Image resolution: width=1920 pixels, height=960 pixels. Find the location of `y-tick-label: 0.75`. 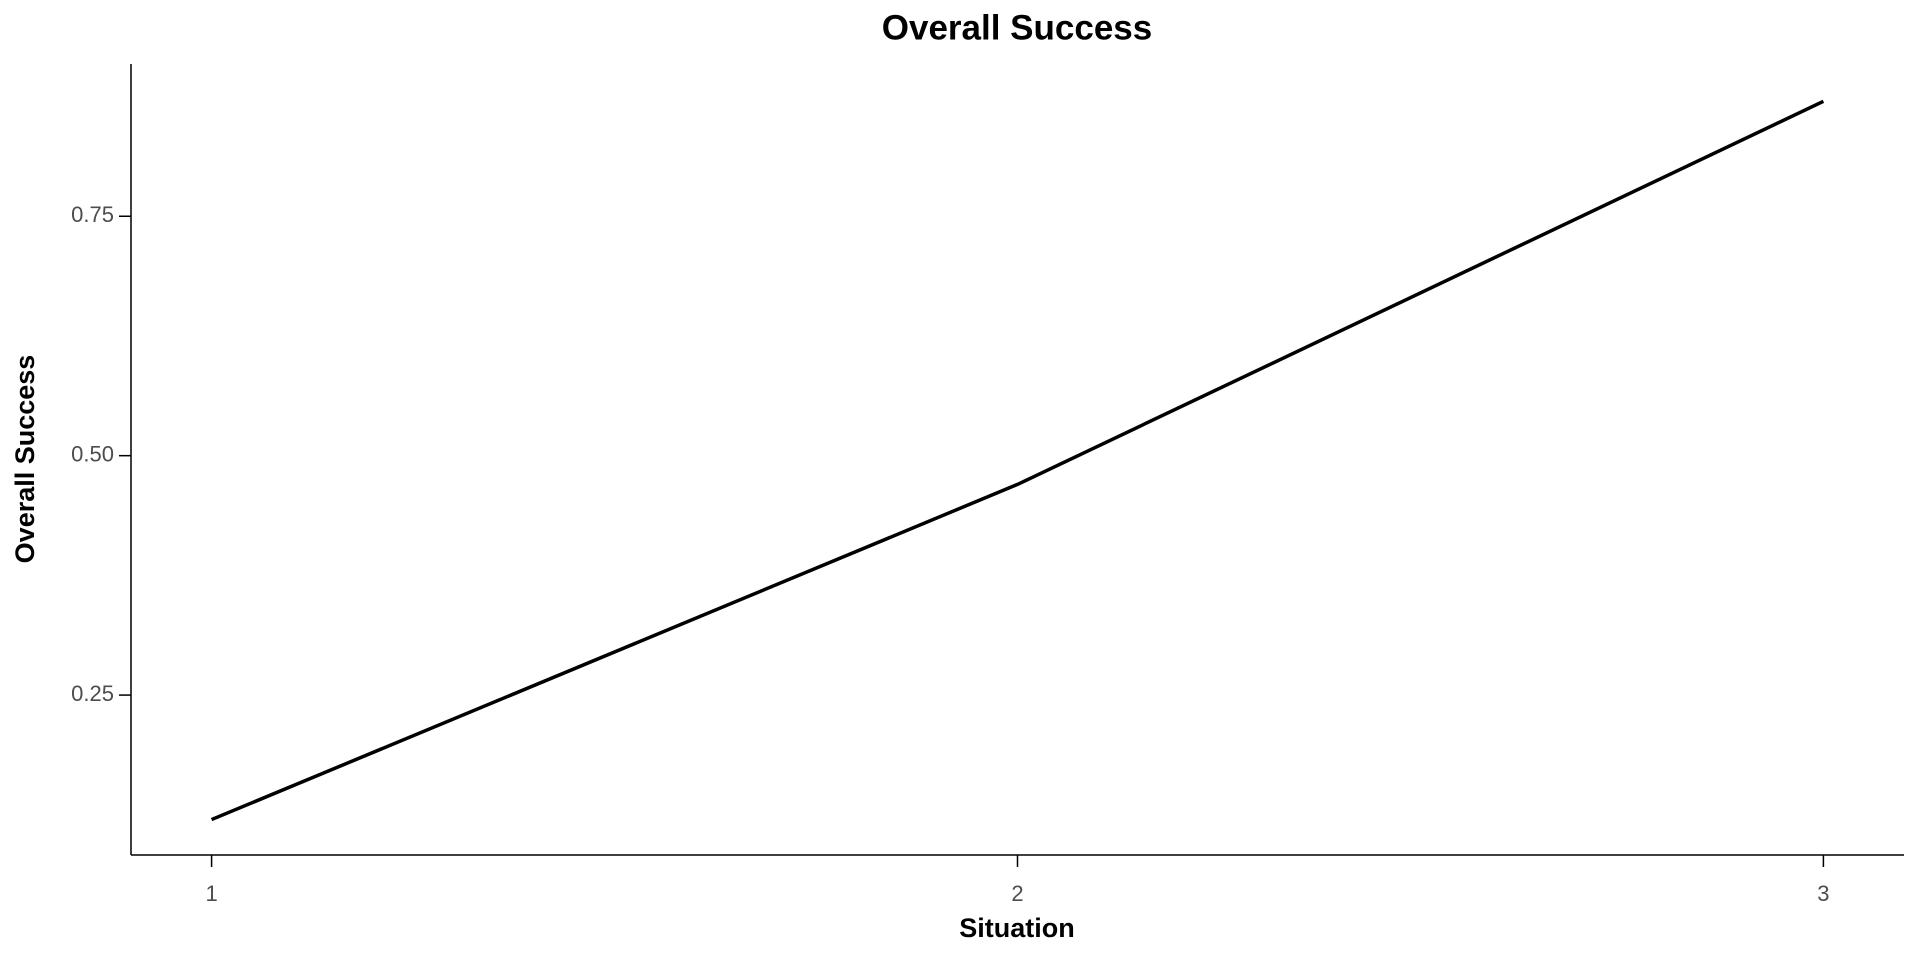

y-tick-label: 0.75 is located at coordinates (92, 214).